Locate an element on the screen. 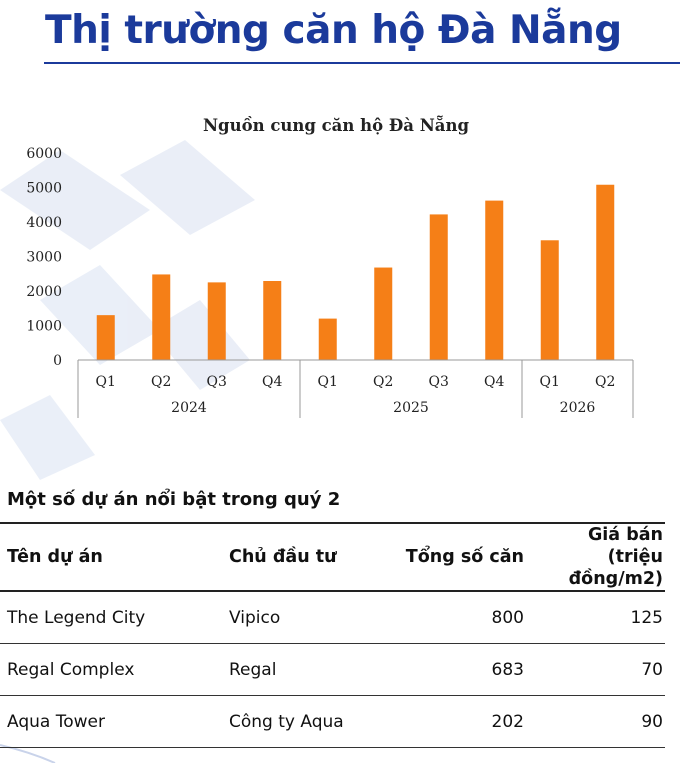 This screenshot has height=763, width=680. header-price: Giá bán (triệu đồng/m2) is located at coordinates (595, 557).